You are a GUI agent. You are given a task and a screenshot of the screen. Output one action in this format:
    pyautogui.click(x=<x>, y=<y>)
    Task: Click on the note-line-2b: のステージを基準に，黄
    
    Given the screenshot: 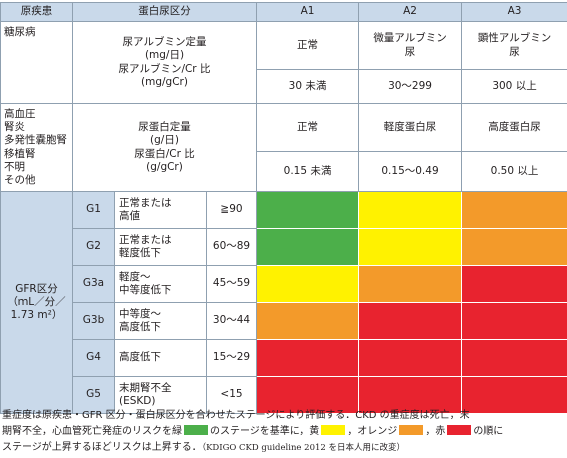 What is the action you would take?
    pyautogui.click(x=265, y=431)
    